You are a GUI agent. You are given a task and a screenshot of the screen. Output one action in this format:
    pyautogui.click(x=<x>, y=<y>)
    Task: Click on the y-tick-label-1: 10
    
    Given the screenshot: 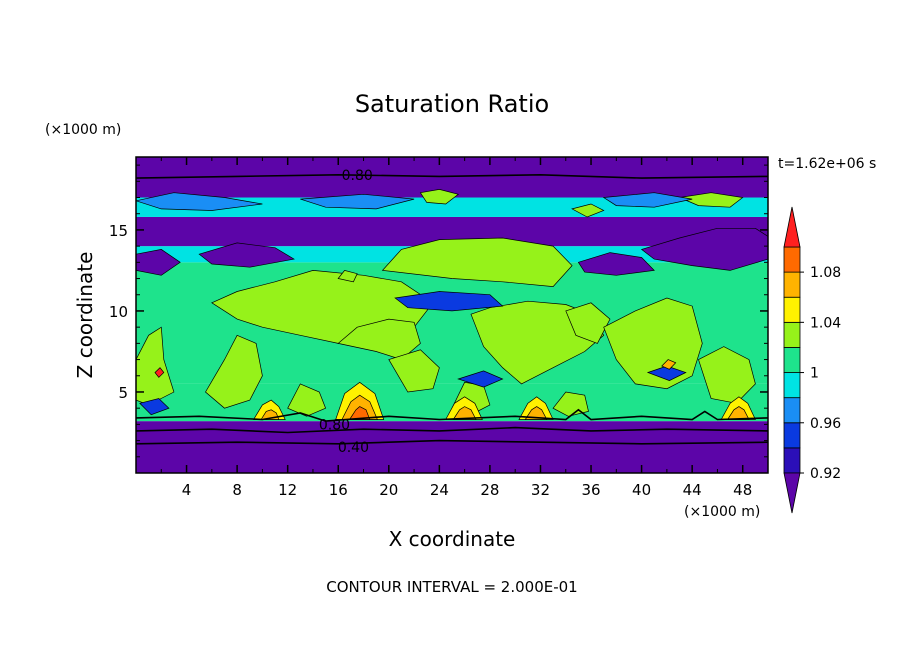 What is the action you would take?
    pyautogui.click(x=118, y=312)
    